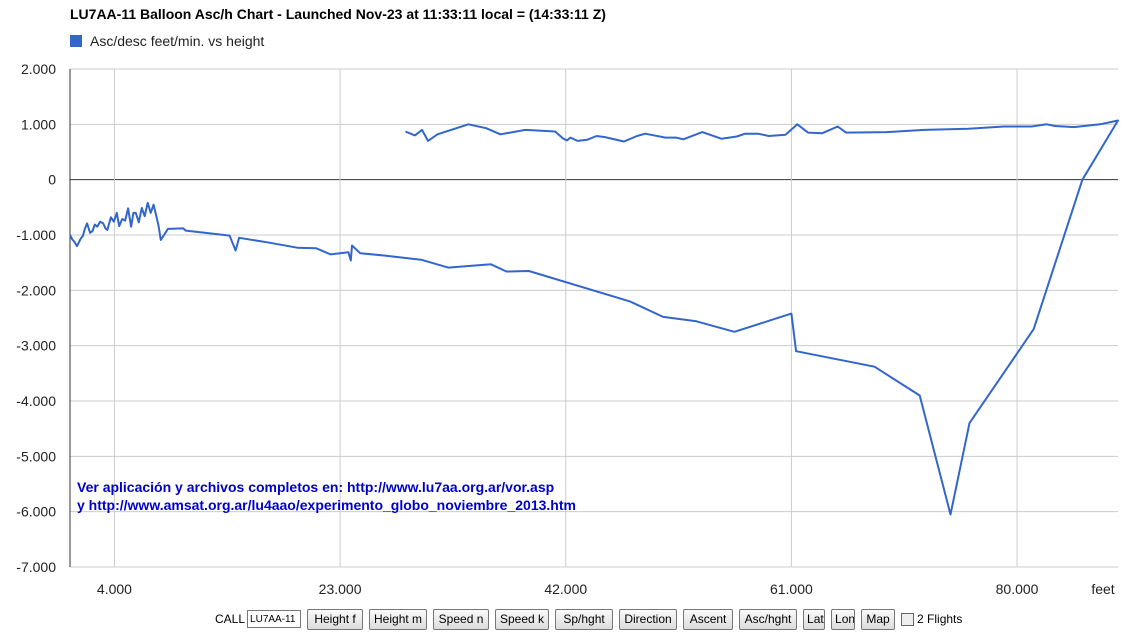 The width and height of the screenshot is (1123, 636). Describe the element at coordinates (814, 619) in the screenshot. I see `latitude-button: Lat` at that location.